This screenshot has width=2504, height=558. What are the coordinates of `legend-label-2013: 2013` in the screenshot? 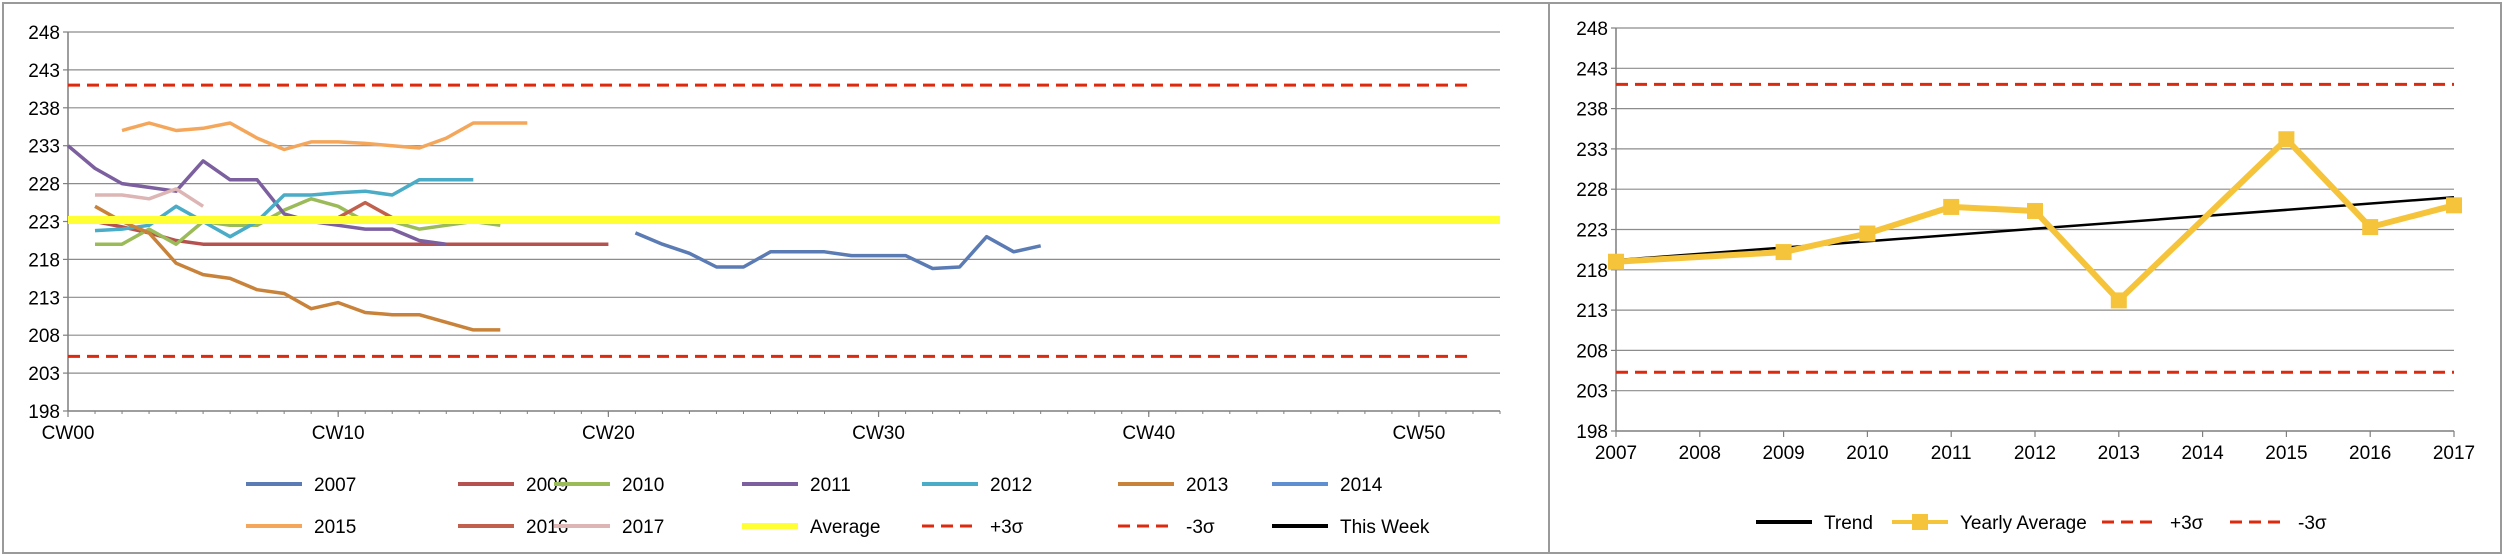 It's located at (1207, 485).